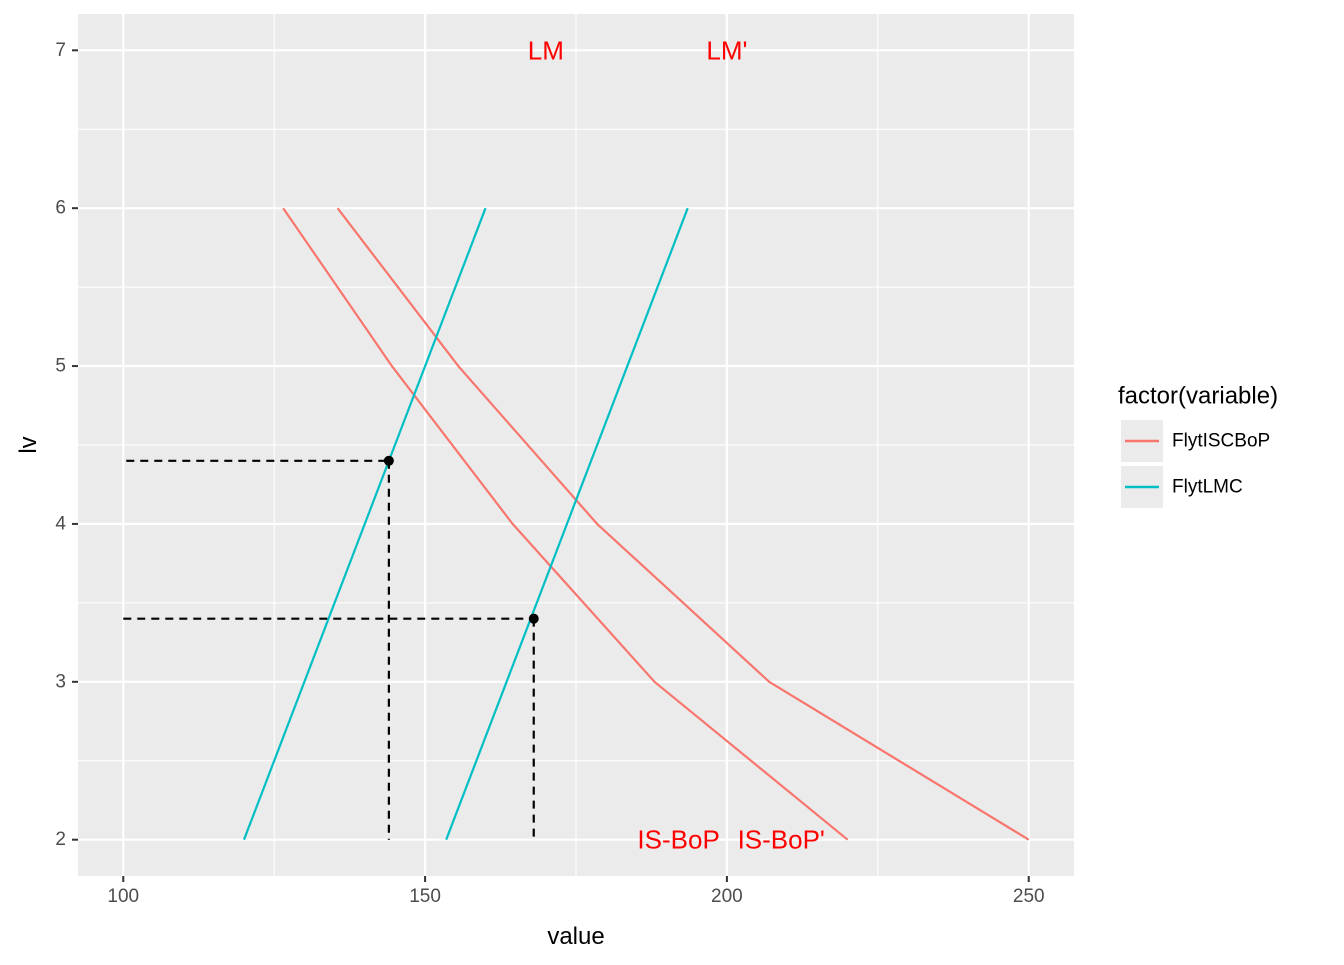 This screenshot has height=965, width=1344. I want to click on y-tick-label: 6, so click(60, 208).